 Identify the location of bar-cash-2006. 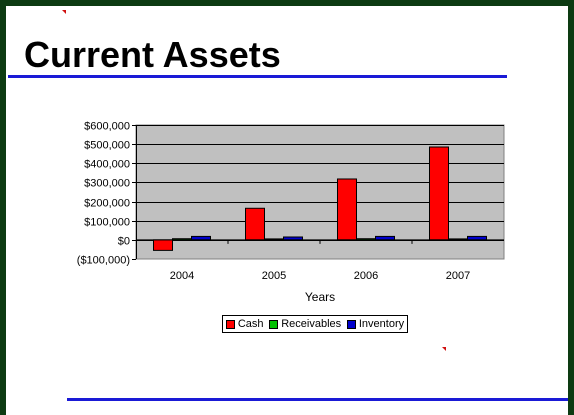
(347, 209).